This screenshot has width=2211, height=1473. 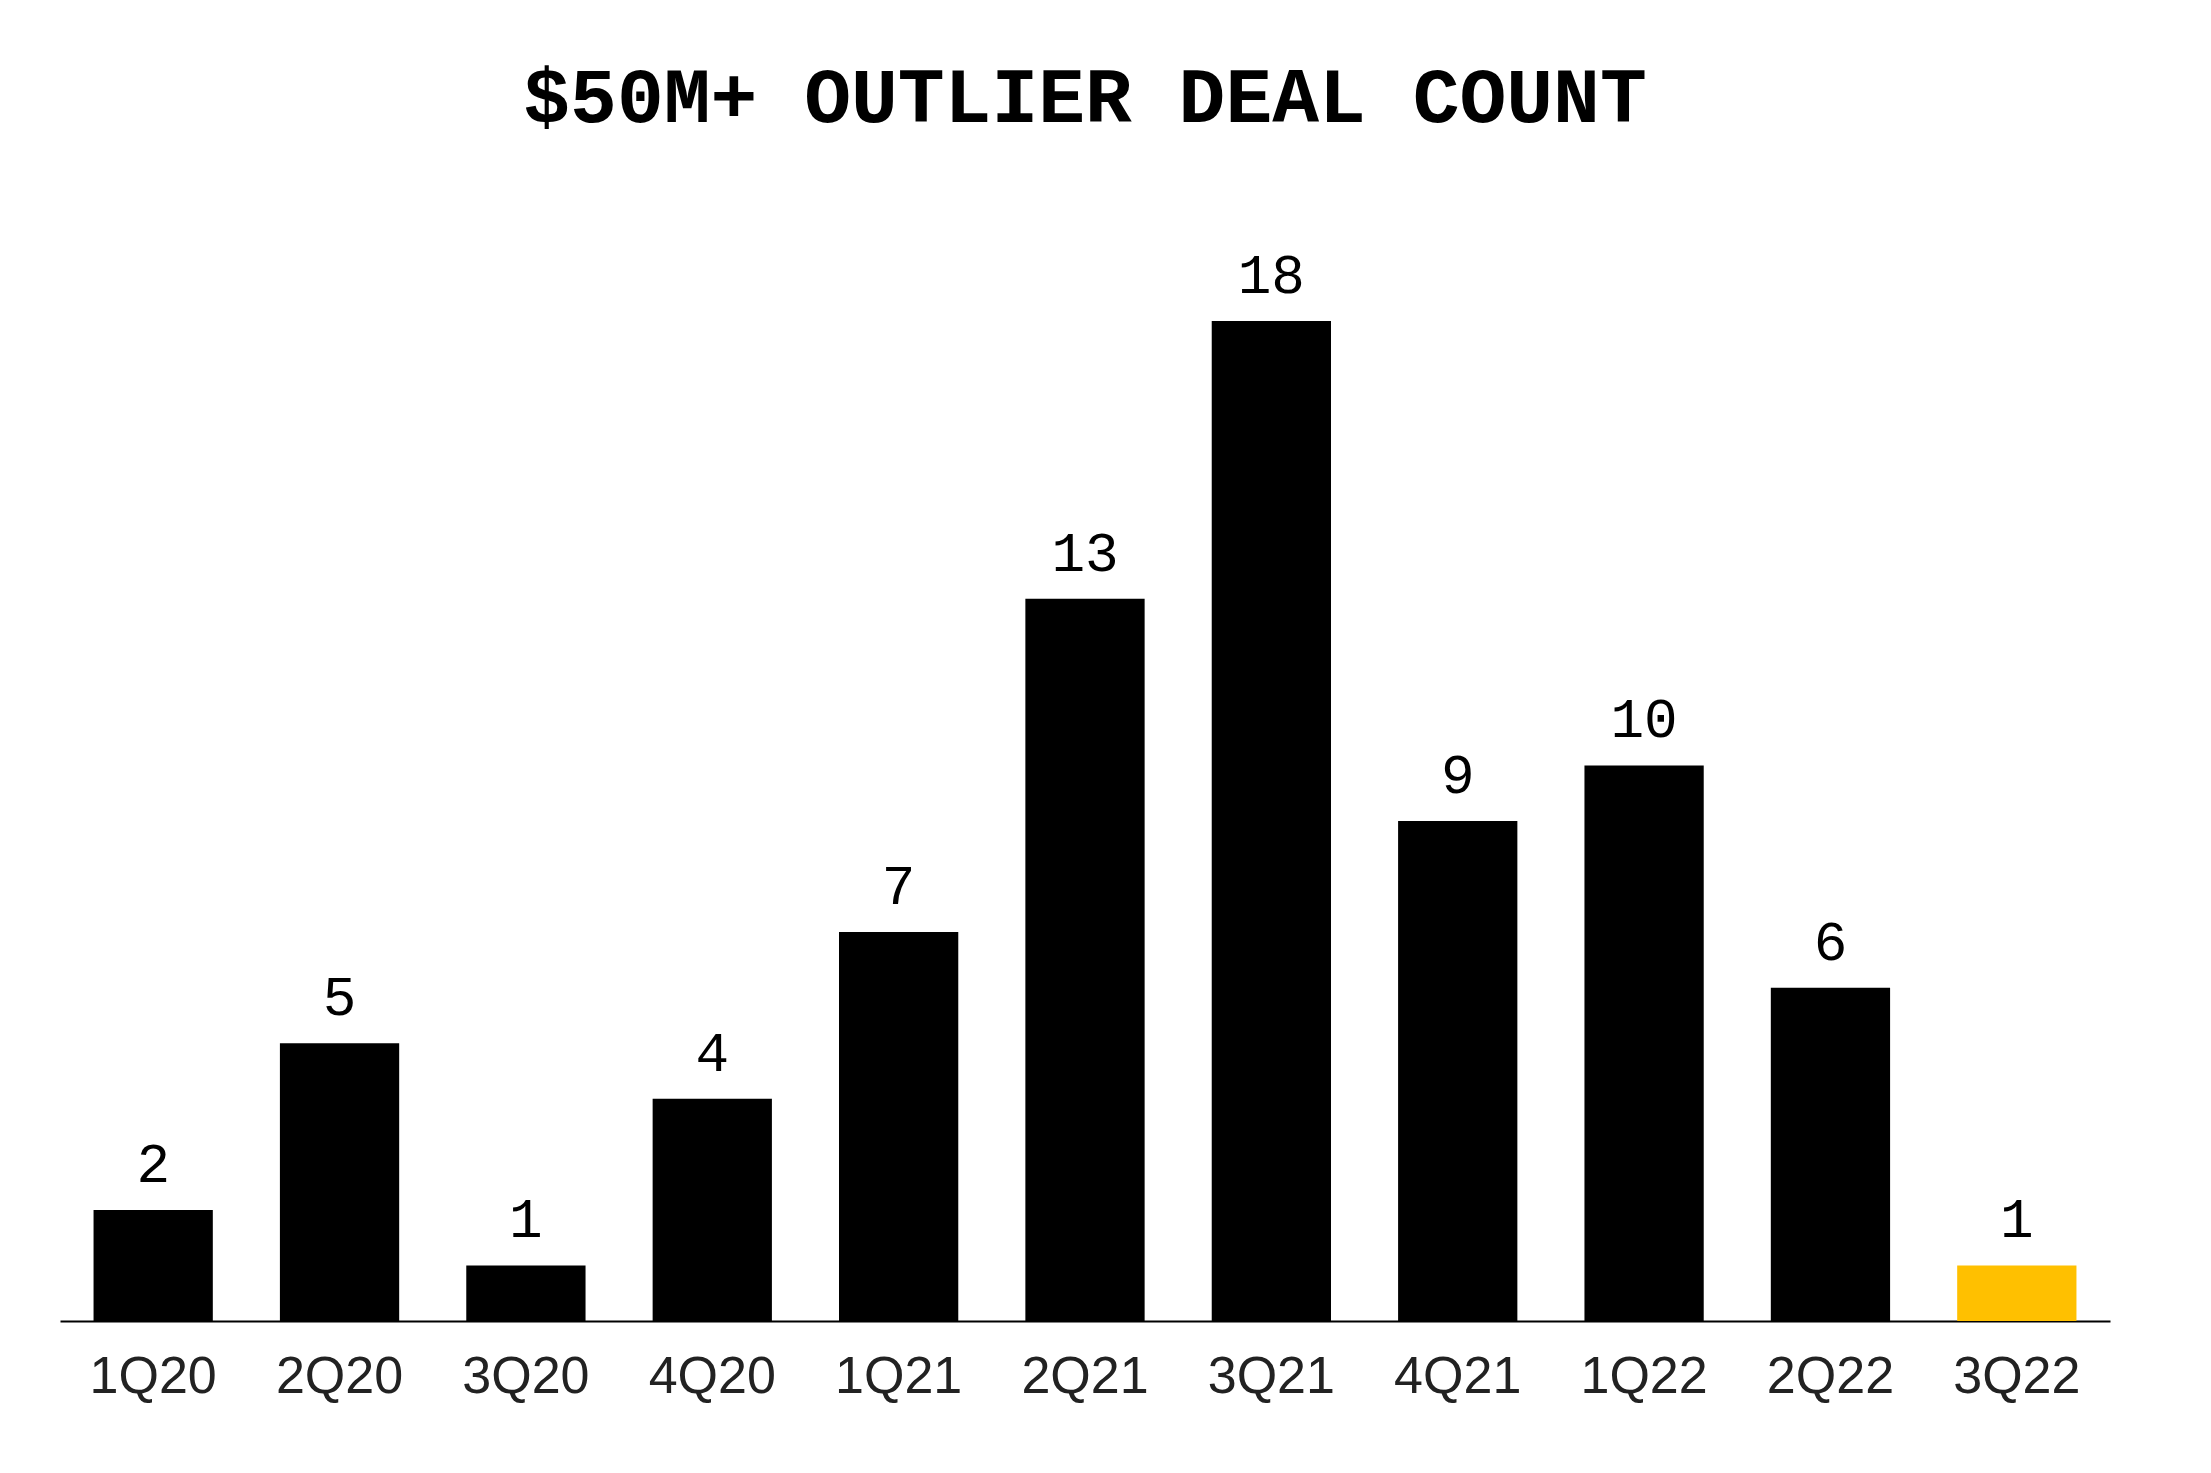 What do you see at coordinates (712, 1374) in the screenshot?
I see `x-tick-label: 4Q20` at bounding box center [712, 1374].